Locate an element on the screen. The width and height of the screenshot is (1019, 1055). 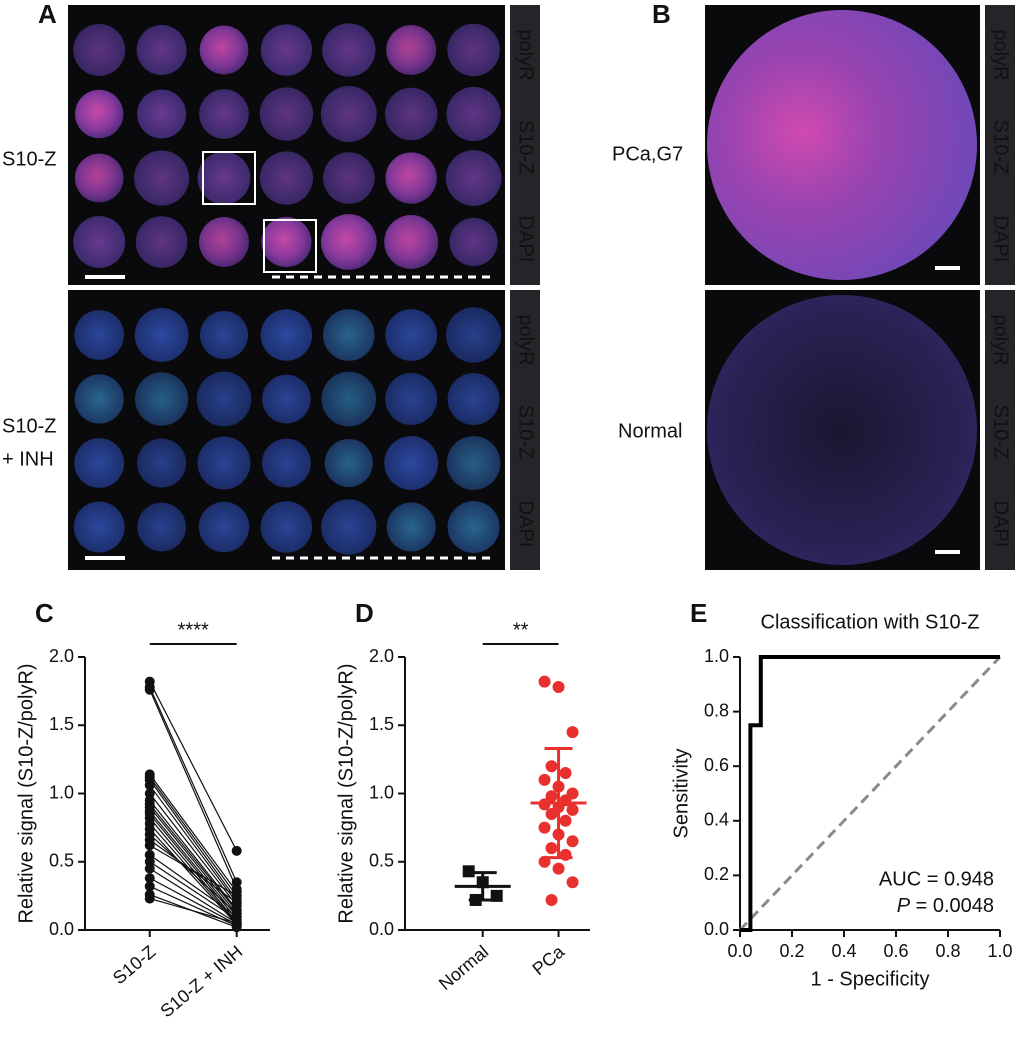
x-tick-label: S10-Z is located at coordinates (134, 964).